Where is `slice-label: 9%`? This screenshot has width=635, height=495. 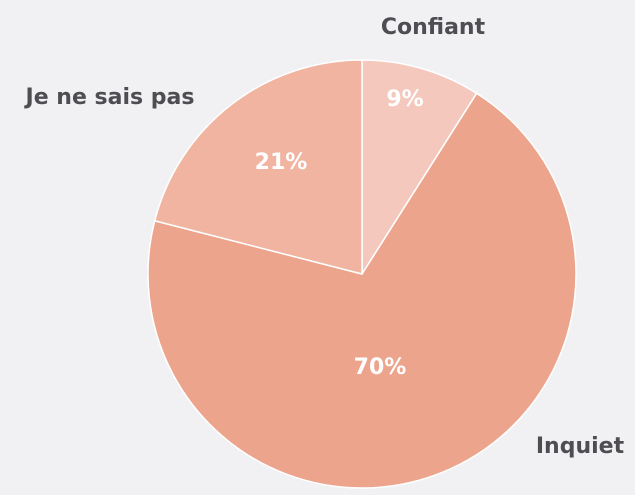 slice-label: 9% is located at coordinates (404, 99).